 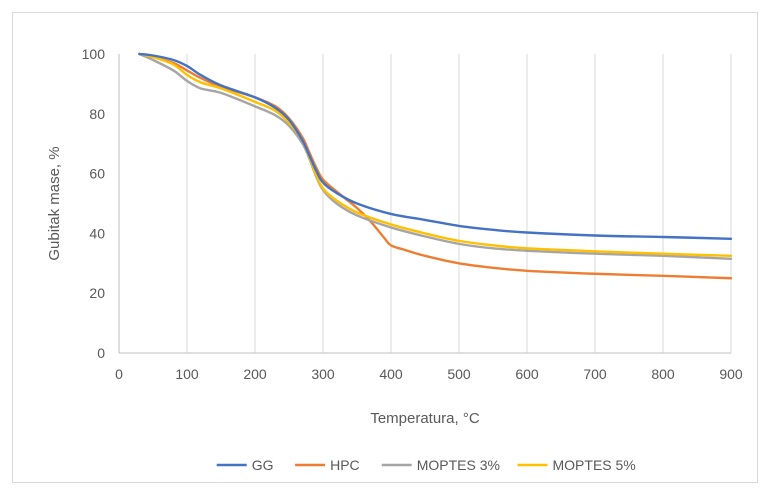 What do you see at coordinates (263, 465) in the screenshot?
I see `legend-label: GG` at bounding box center [263, 465].